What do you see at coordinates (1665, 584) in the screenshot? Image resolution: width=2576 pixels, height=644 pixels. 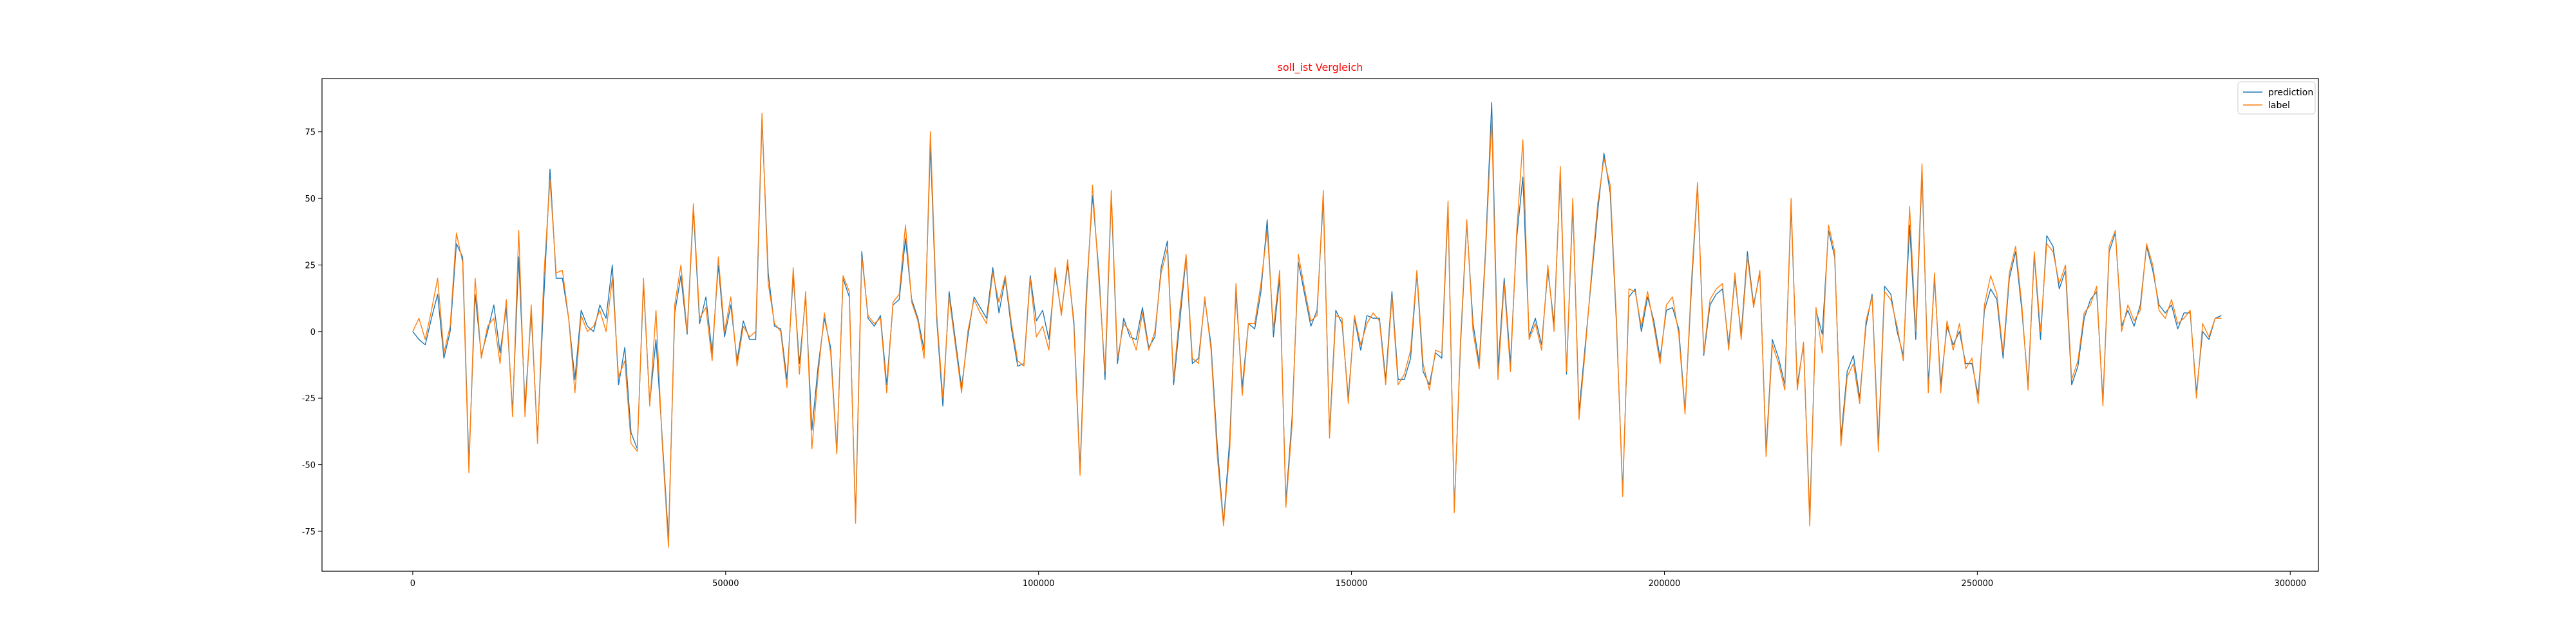 I see `x-tick-label: 200000` at bounding box center [1665, 584].